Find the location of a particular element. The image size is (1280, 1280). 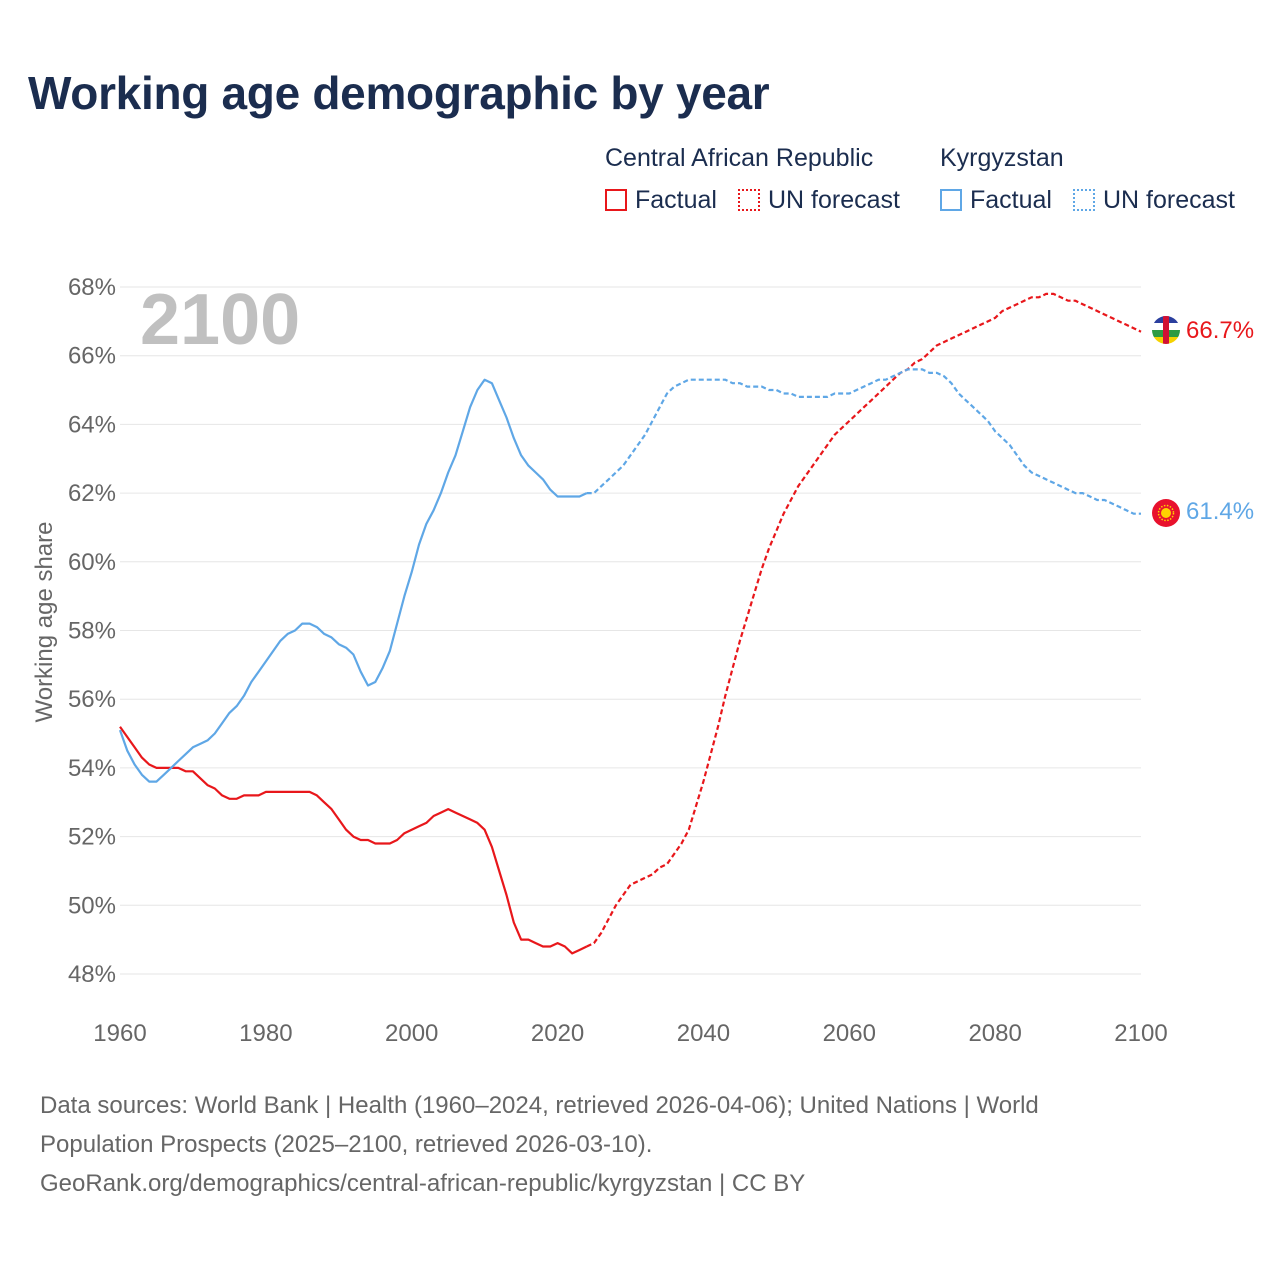

legend-group-kyrgyzstan: Kyrgyzstan is located at coordinates (1002, 158).